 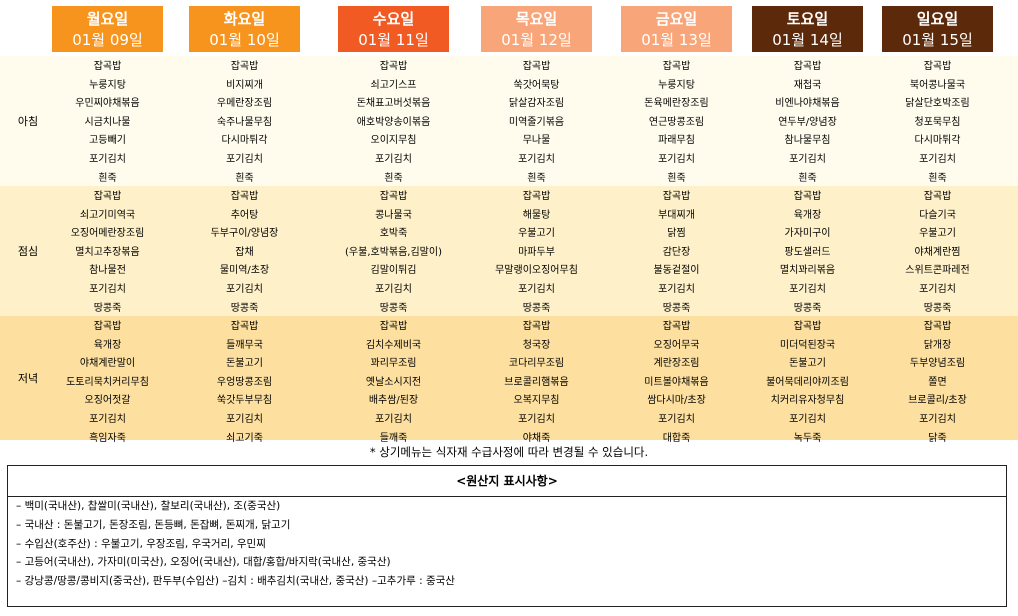 What do you see at coordinates (393, 123) in the screenshot?
I see `menu-cell-breakfast: 잡곡밥 쇠고기스프 돈채표고버섯볶음 애호박양송이볶음 오이지무침 포기김치 흰죽` at bounding box center [393, 123].